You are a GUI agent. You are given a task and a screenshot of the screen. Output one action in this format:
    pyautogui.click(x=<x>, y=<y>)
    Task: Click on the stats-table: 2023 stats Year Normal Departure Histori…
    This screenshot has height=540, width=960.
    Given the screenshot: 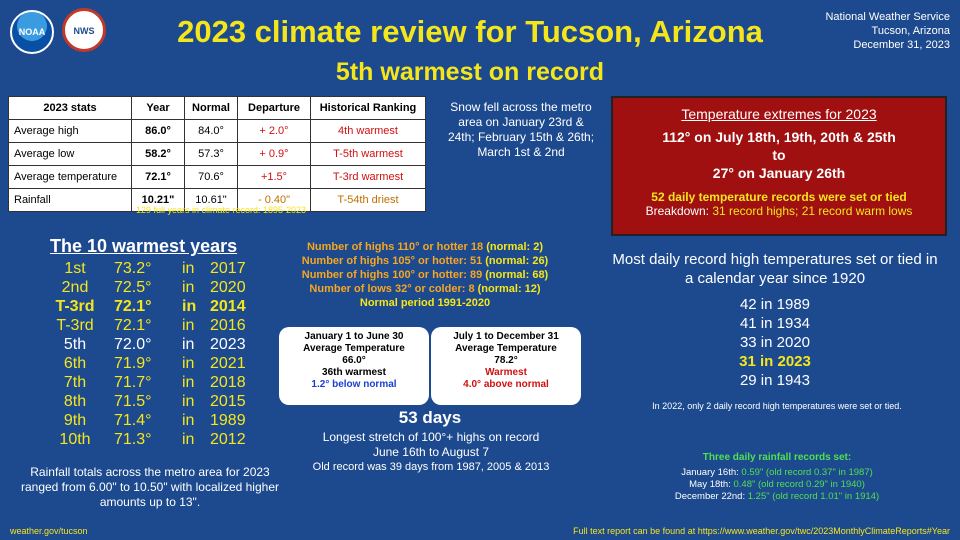 What is the action you would take?
    pyautogui.click(x=217, y=154)
    